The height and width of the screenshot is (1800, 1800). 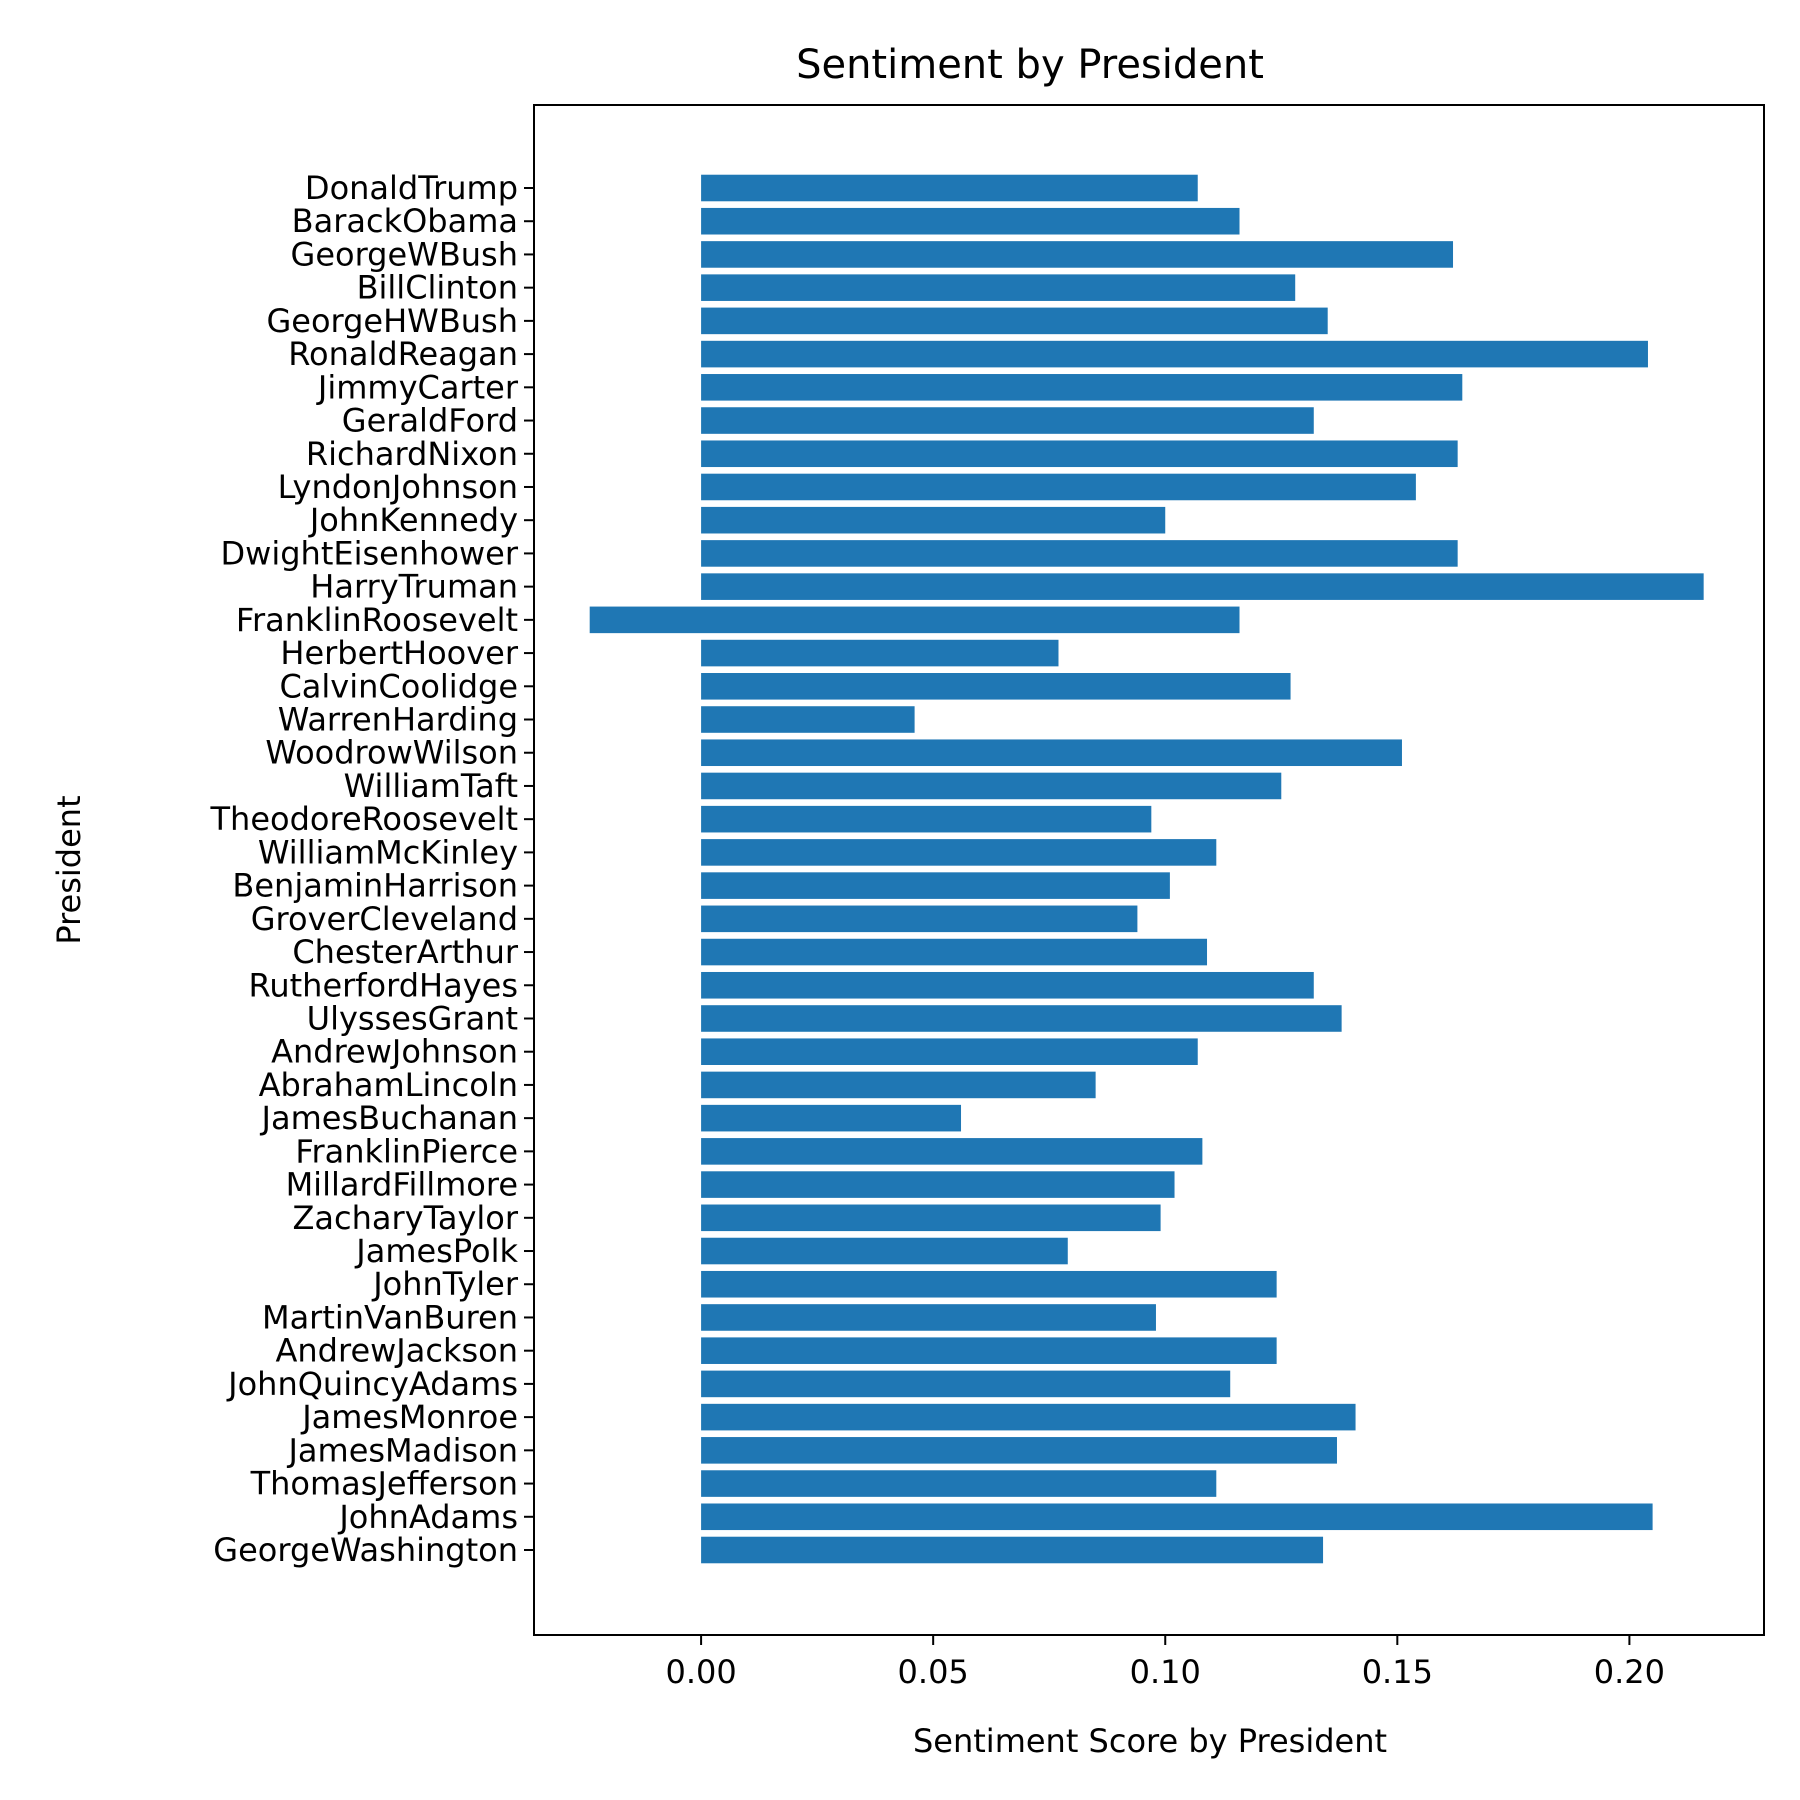 What do you see at coordinates (445, 1284) in the screenshot?
I see `y-tick-label: JohnTyler` at bounding box center [445, 1284].